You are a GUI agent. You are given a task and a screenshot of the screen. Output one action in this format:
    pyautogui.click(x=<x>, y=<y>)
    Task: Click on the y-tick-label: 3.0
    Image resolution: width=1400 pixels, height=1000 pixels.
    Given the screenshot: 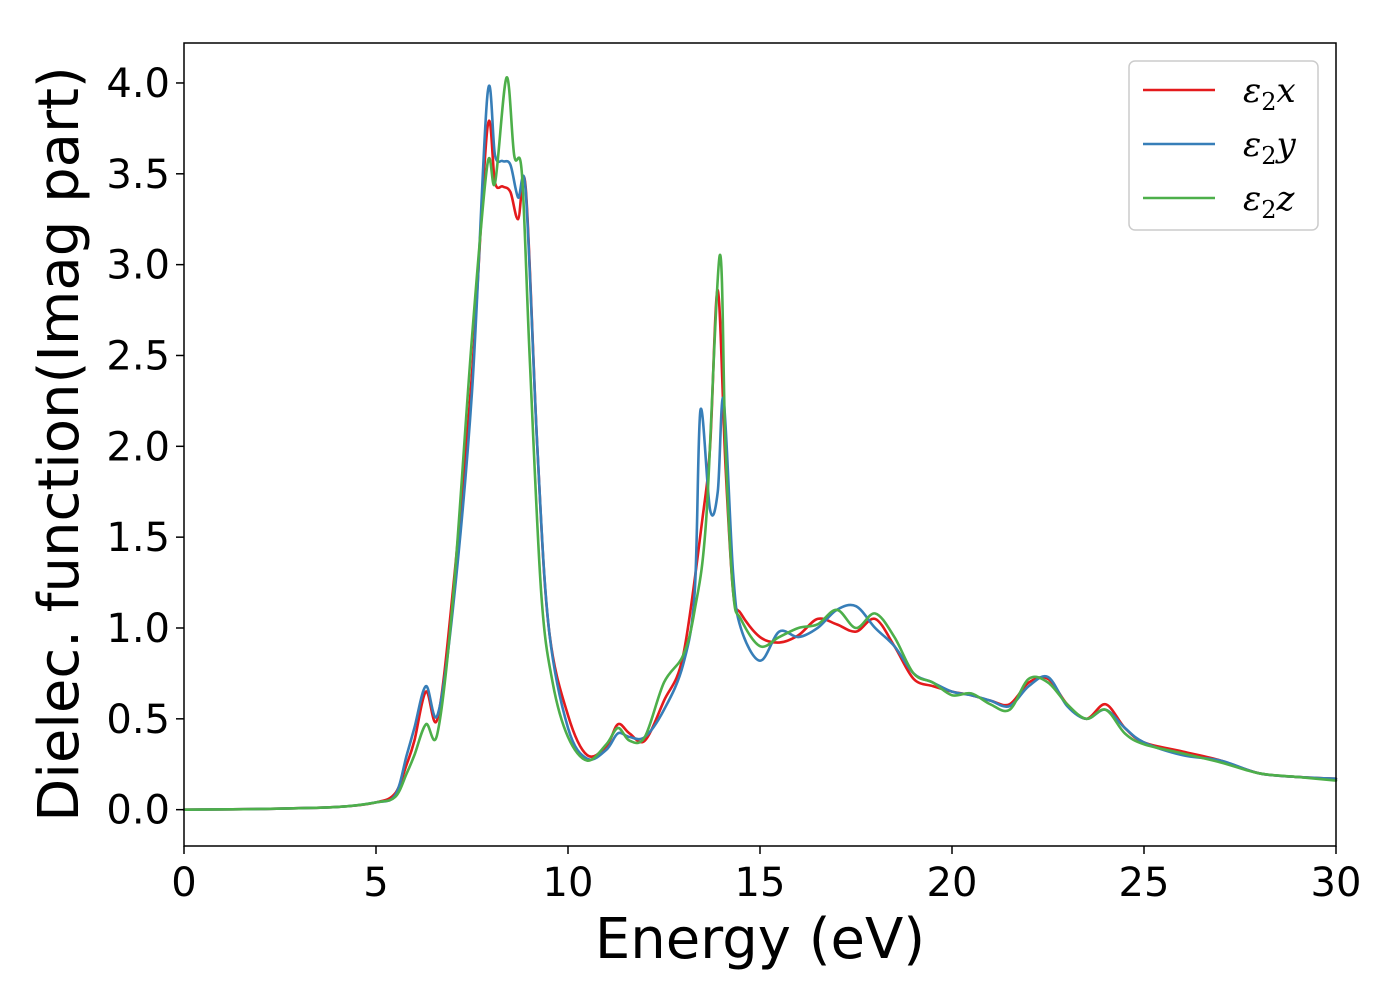 What is the action you would take?
    pyautogui.click(x=138, y=266)
    